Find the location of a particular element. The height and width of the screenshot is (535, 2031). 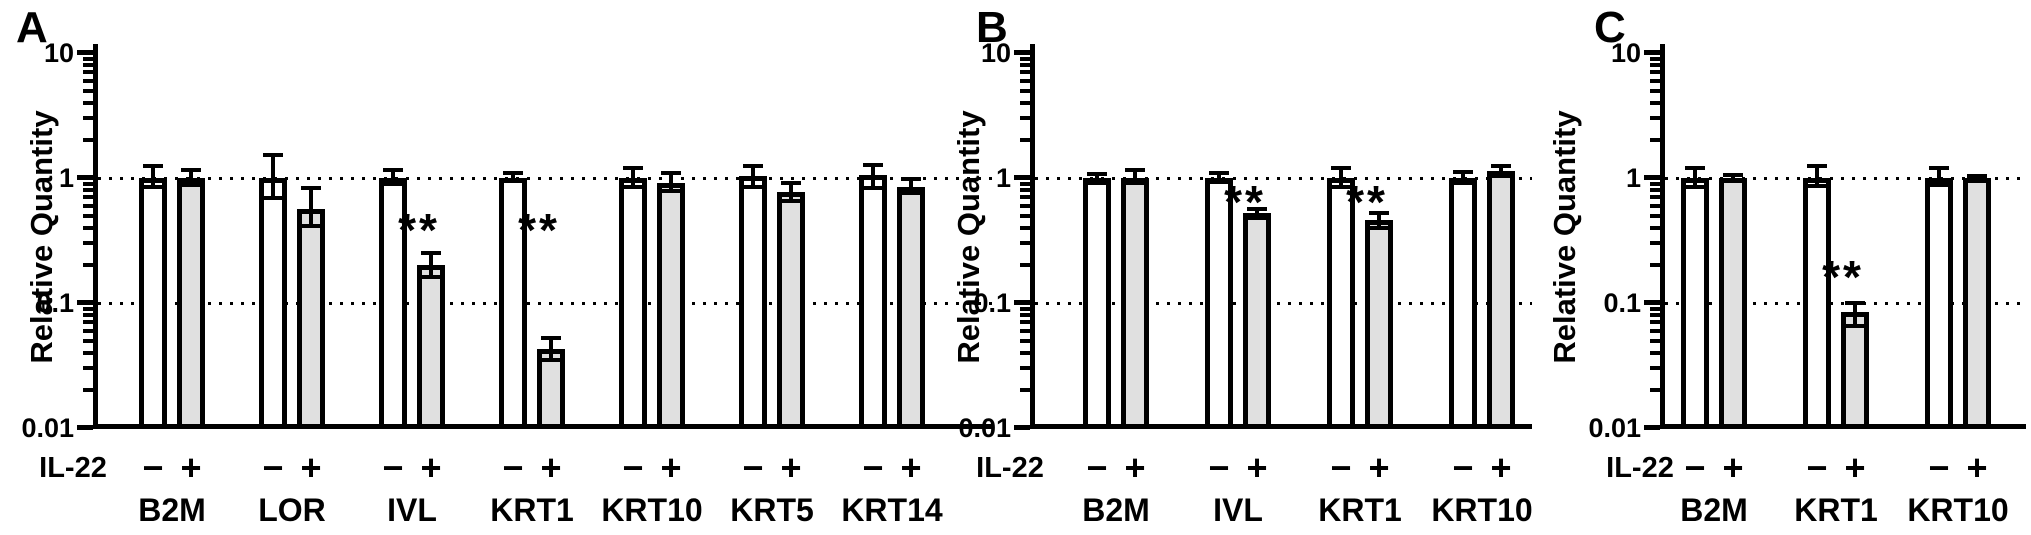

bar-KRT14-plus is located at coordinates (911, 307).